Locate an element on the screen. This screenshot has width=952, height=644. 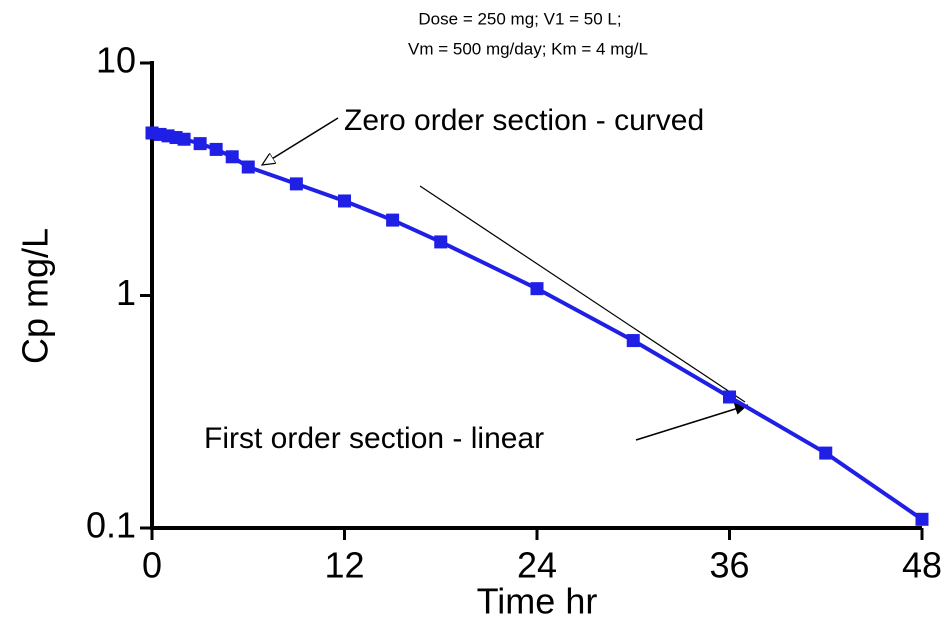
annotation: Zero order section - curved is located at coordinates (524, 120).